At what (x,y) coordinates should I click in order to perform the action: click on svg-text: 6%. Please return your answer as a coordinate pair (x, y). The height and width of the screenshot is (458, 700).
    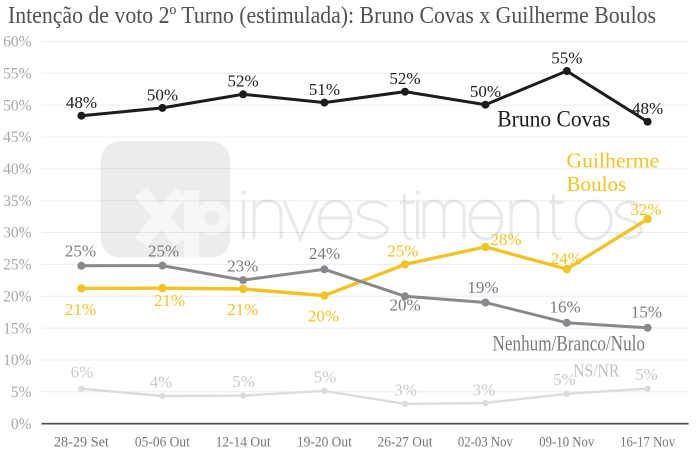
    Looking at the image, I should click on (82, 372).